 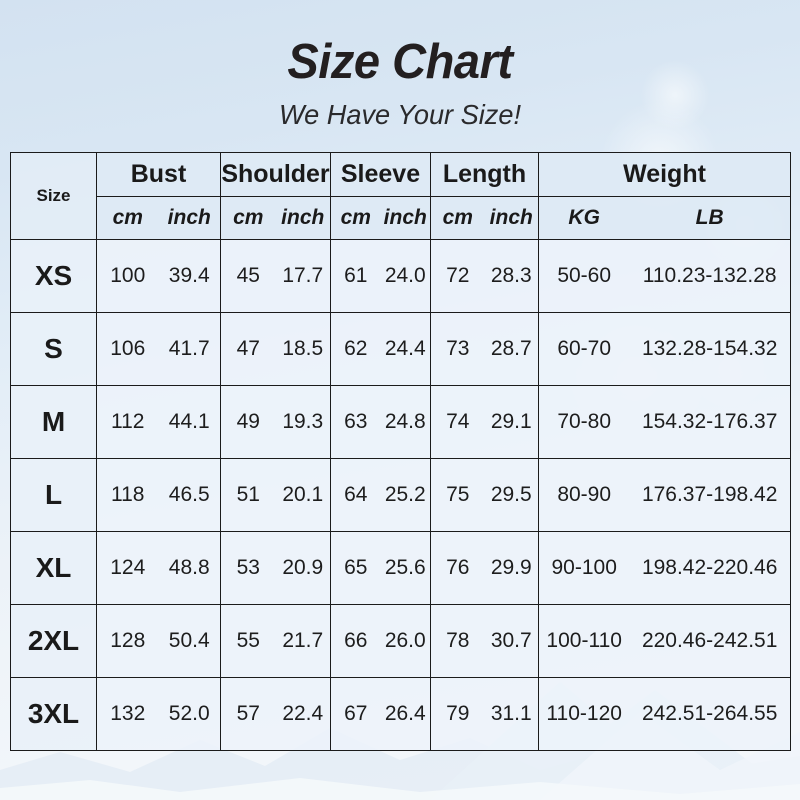 I want to click on cell-weight: 70-80 154.32-176.37, so click(x=664, y=422).